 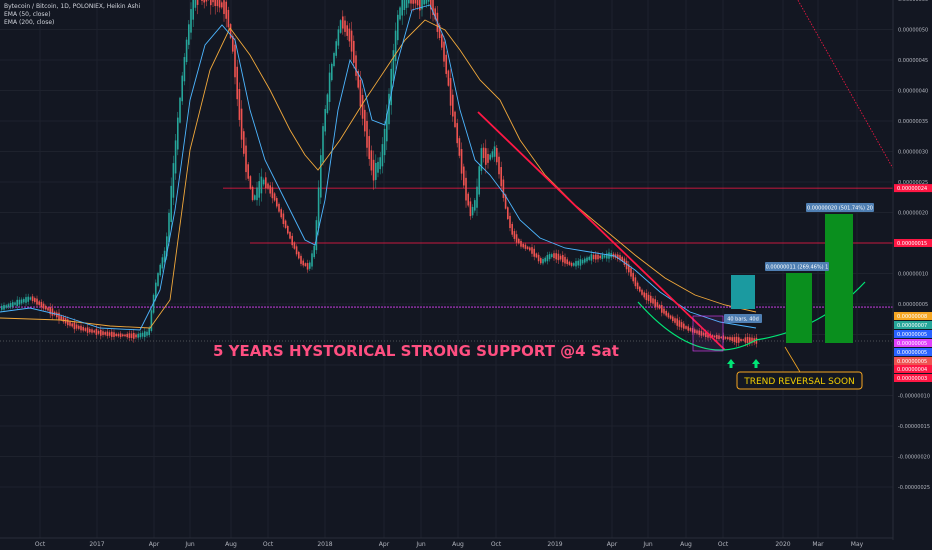 What do you see at coordinates (914, 488) in the screenshot?
I see `price-tick-label: -0.00000025` at bounding box center [914, 488].